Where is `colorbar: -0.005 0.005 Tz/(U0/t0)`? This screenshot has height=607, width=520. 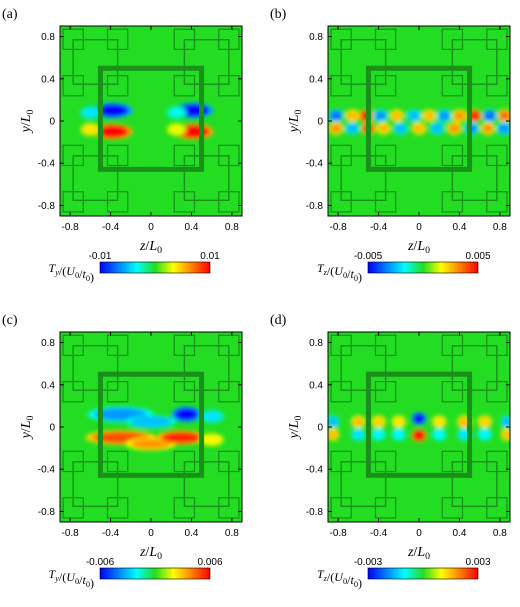 colorbar: -0.005 0.005 Tz/(U0/t0) is located at coordinates (404, 267).